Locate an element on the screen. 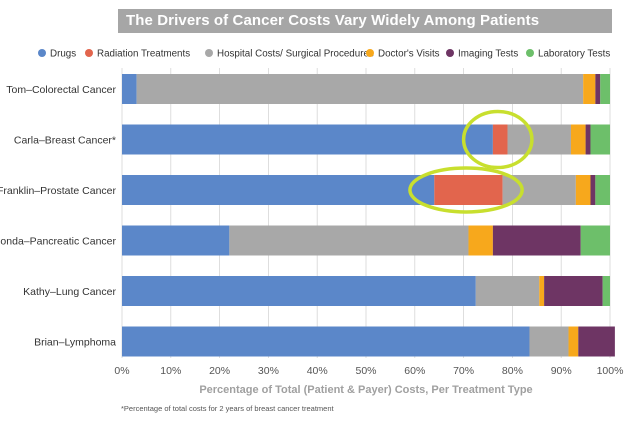 This screenshot has width=636, height=435. category-label: Kathy–Lung Cancer is located at coordinates (69, 292).